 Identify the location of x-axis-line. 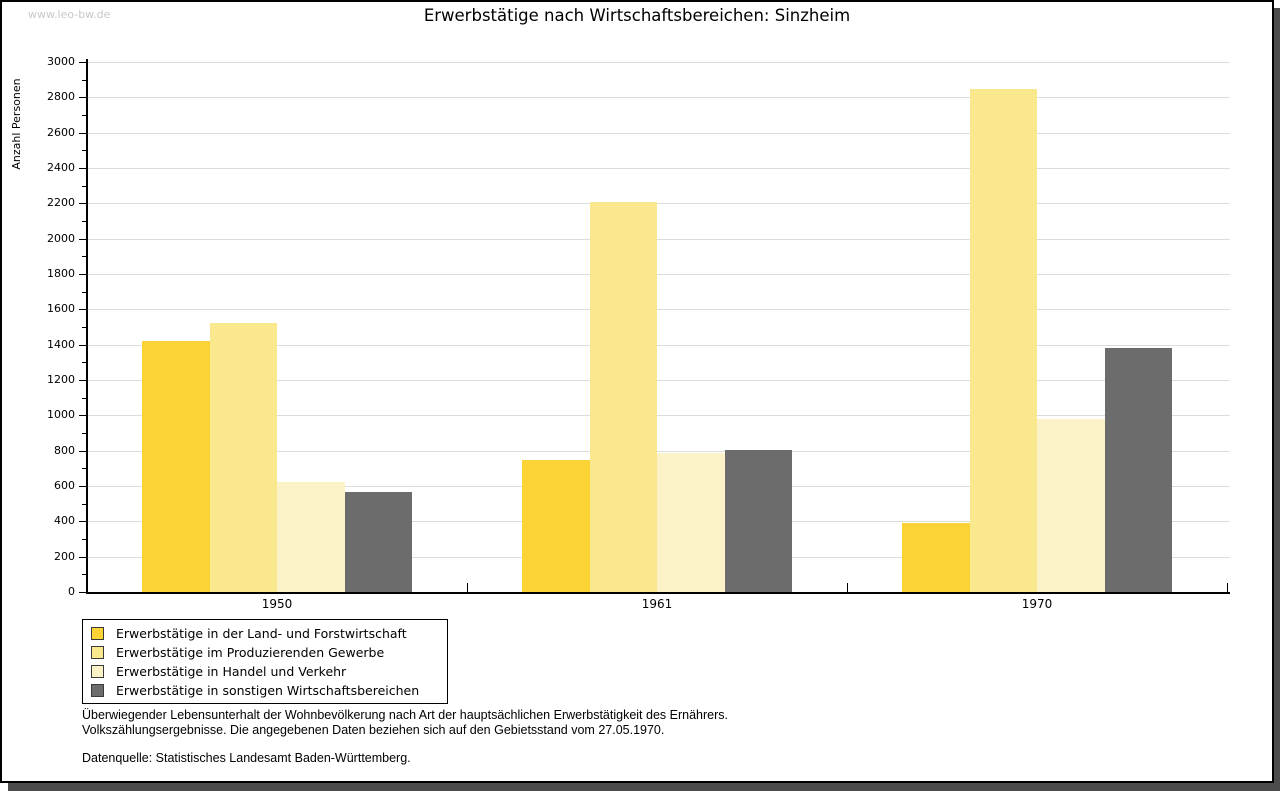
(658, 593).